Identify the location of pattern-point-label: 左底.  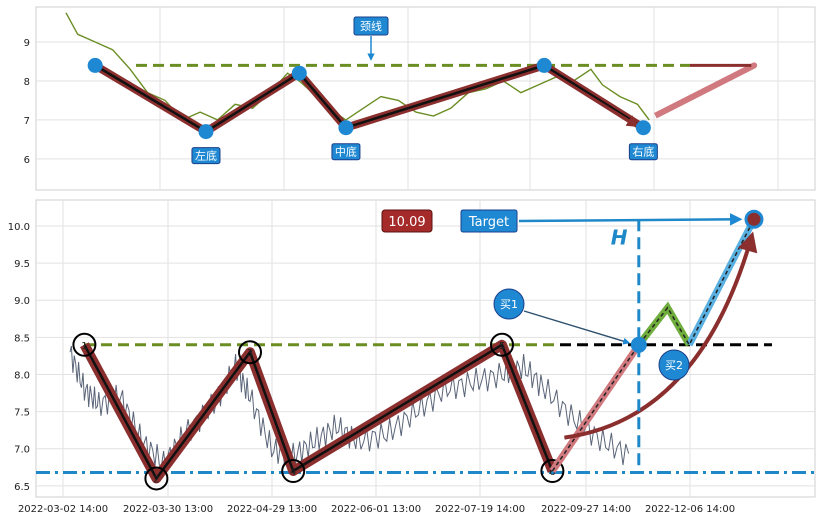
(206, 156).